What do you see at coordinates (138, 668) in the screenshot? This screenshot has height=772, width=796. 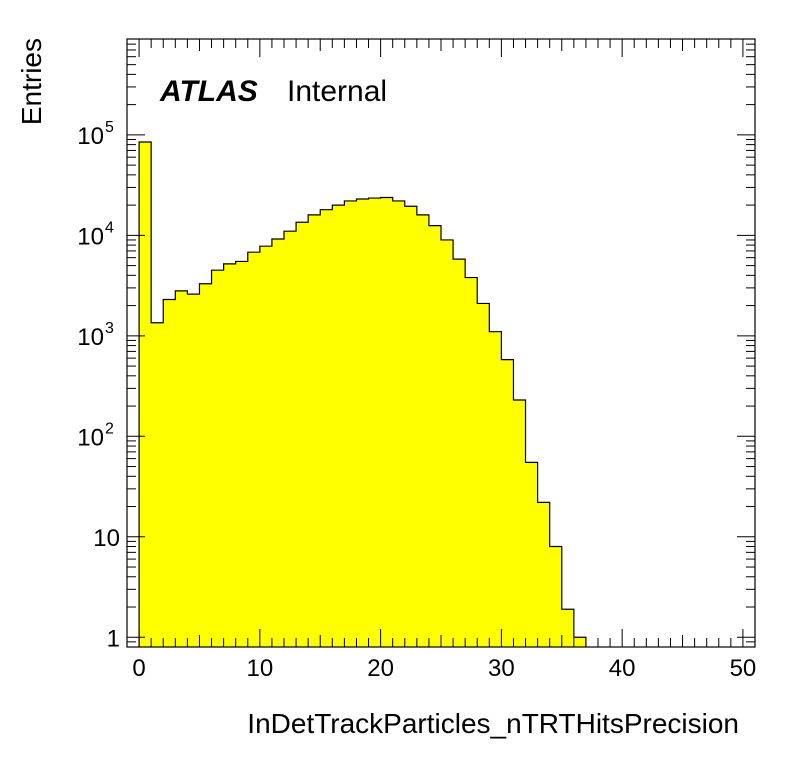 I see `x-tick-label: 0` at bounding box center [138, 668].